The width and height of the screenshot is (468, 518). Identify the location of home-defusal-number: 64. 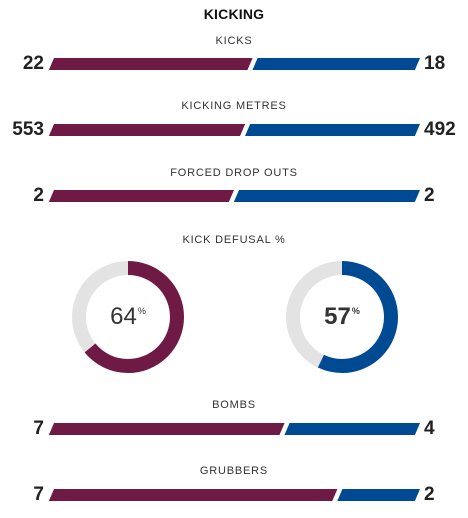
(123, 316).